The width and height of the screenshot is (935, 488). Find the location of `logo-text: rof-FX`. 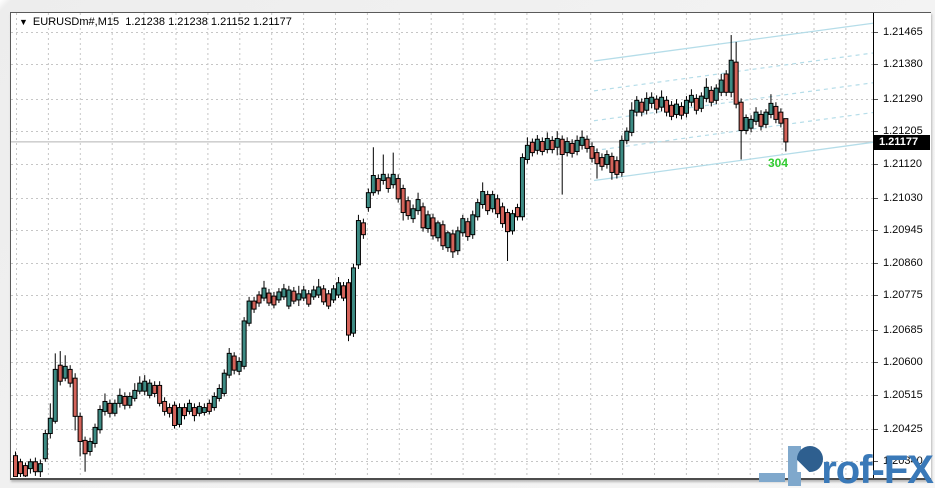

logo-text: rof-FX is located at coordinates (877, 468).